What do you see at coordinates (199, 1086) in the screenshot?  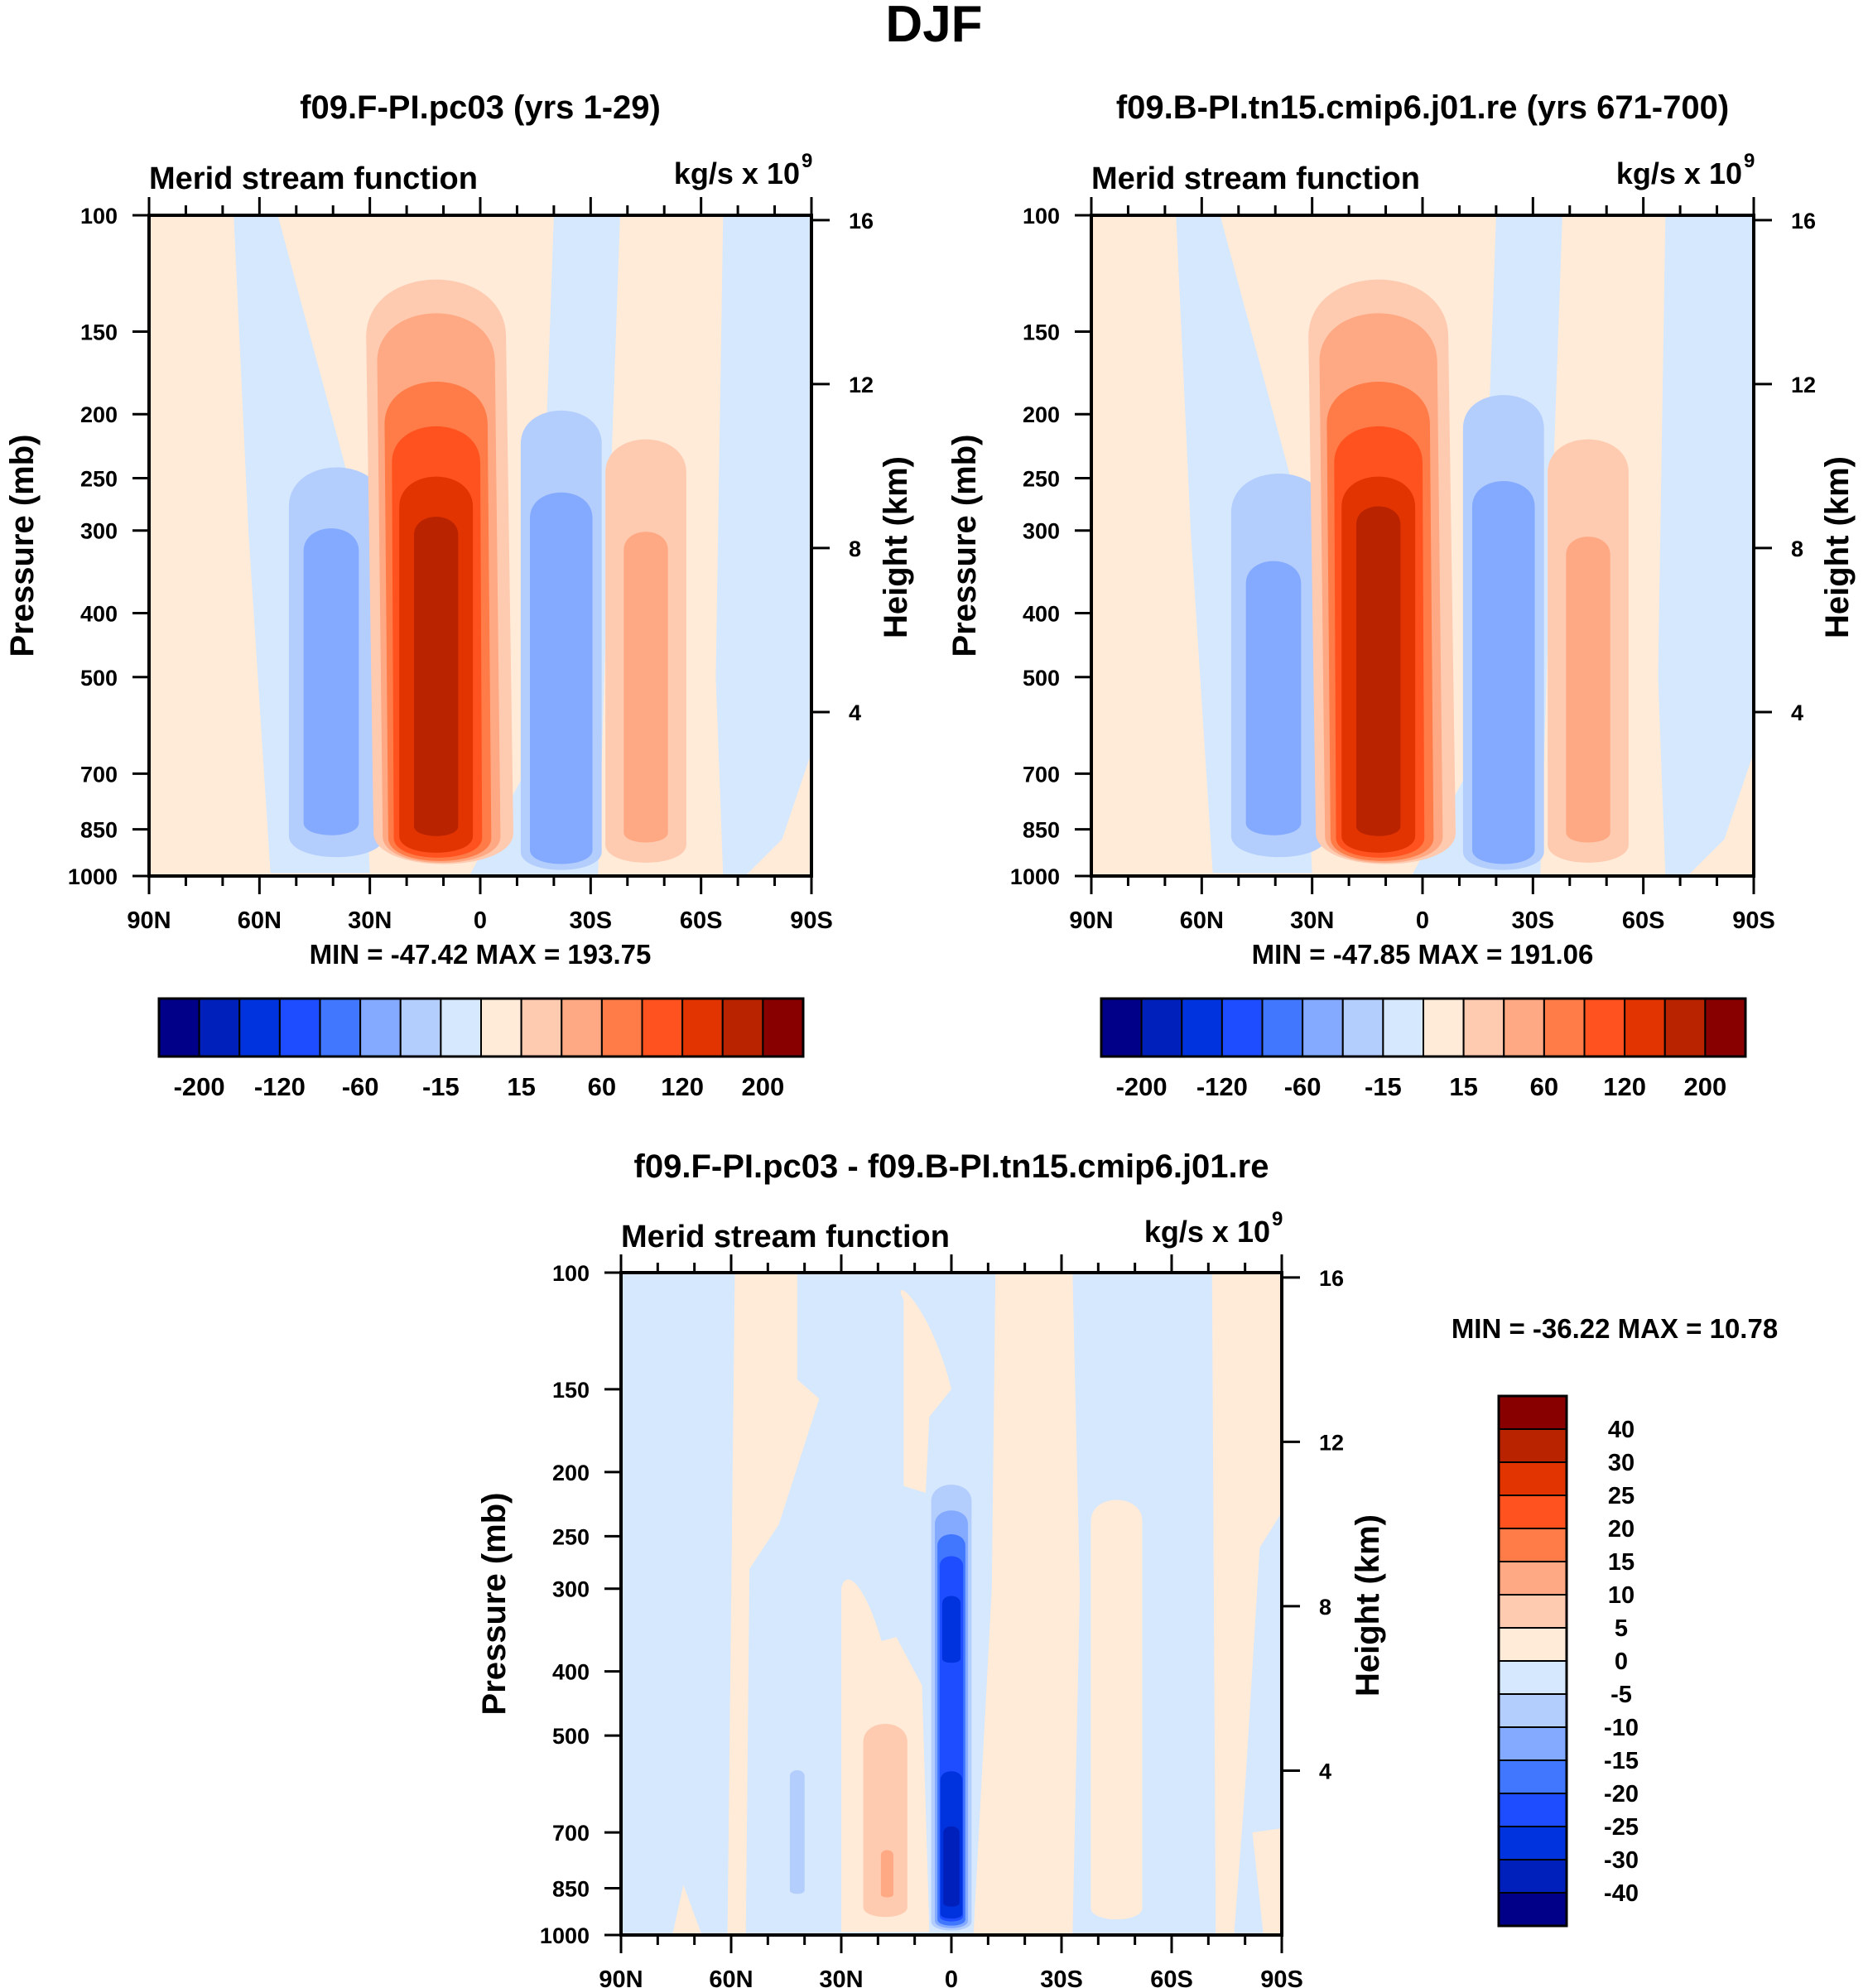 I see `colorbar-label: -200` at bounding box center [199, 1086].